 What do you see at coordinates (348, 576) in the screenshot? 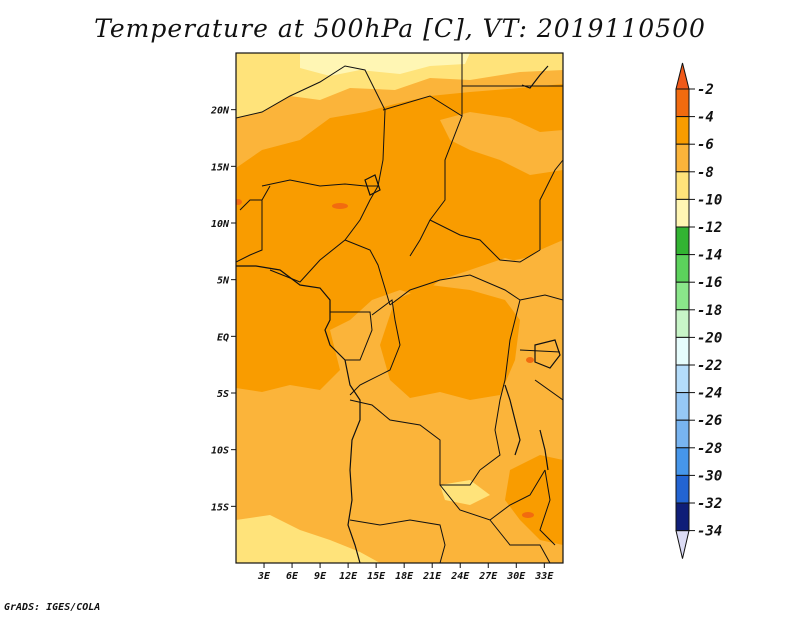
I see `lon-tick-label: 12E` at bounding box center [348, 576].